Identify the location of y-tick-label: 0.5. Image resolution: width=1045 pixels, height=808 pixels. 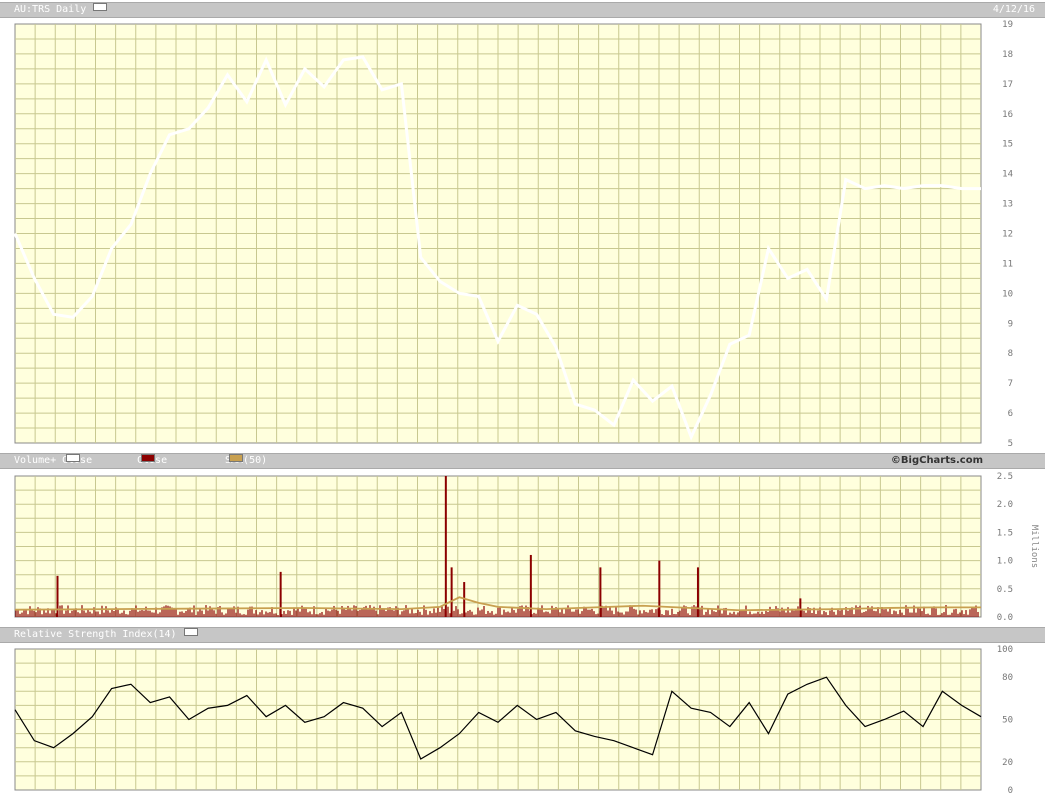
(1005, 590).